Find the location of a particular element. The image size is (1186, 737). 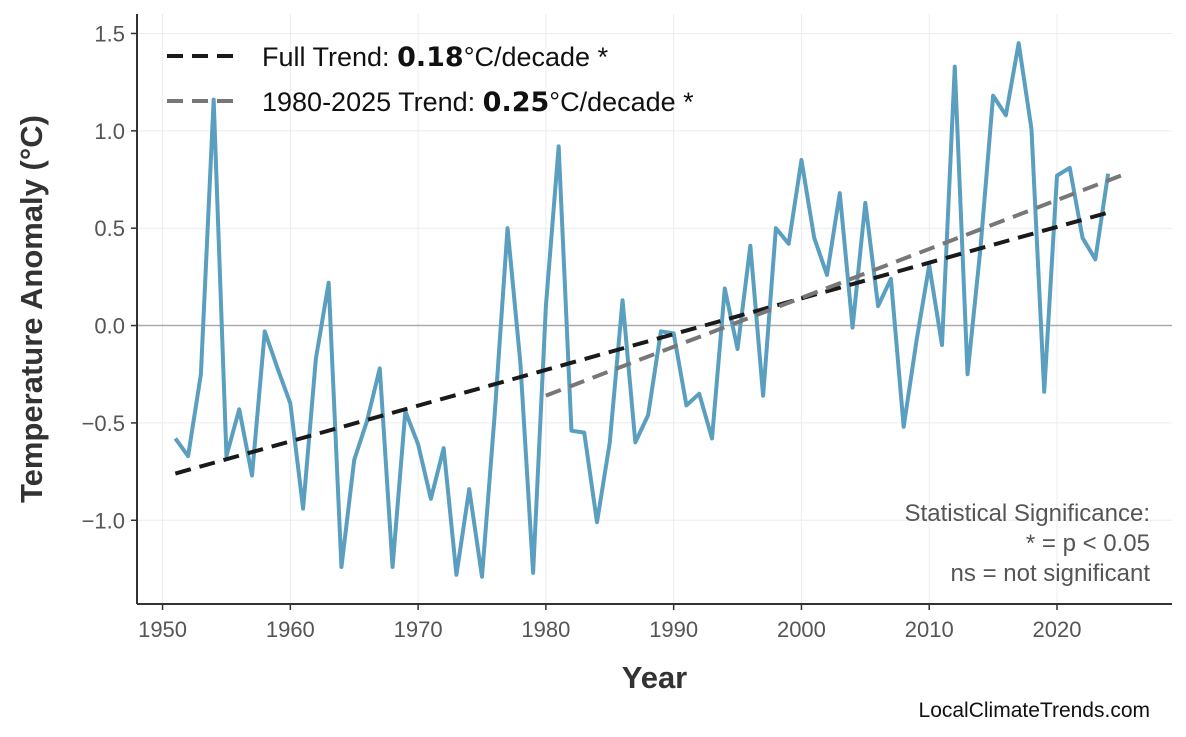

y-tick-label: 0.5 is located at coordinates (109, 228).